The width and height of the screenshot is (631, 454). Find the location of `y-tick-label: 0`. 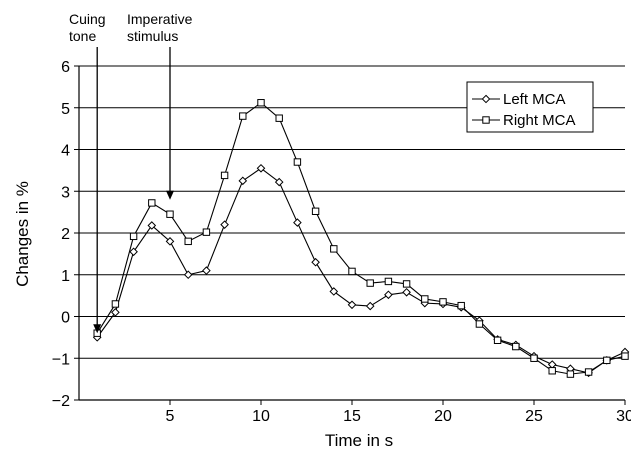

y-tick-label: 0 is located at coordinates (65, 318).